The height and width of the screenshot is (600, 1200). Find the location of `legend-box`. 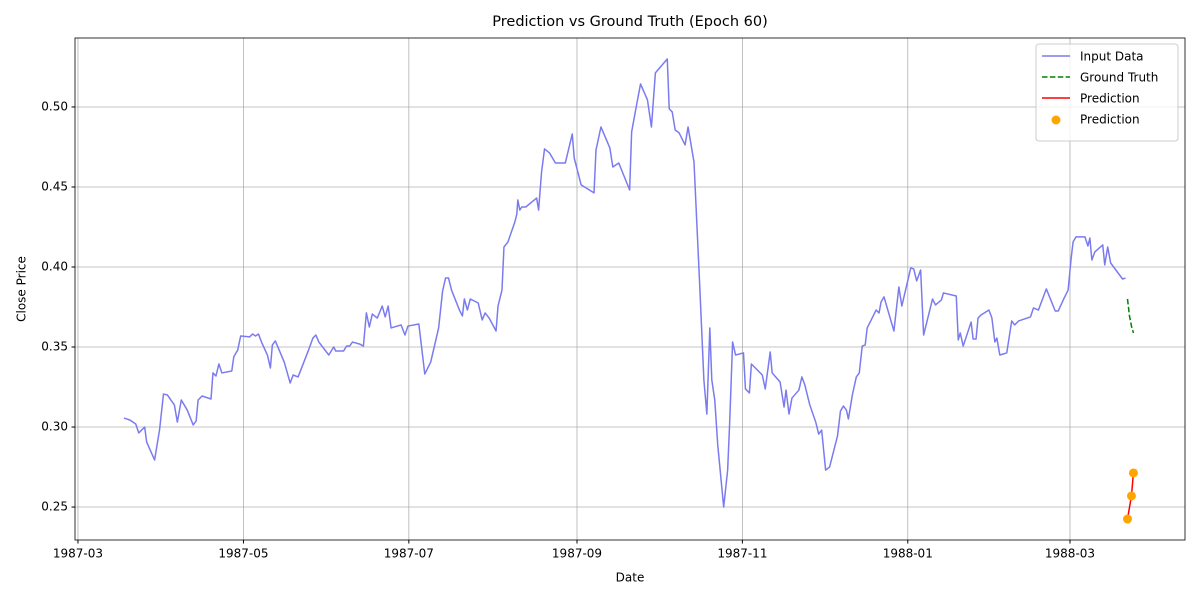

legend-box is located at coordinates (1107, 92).